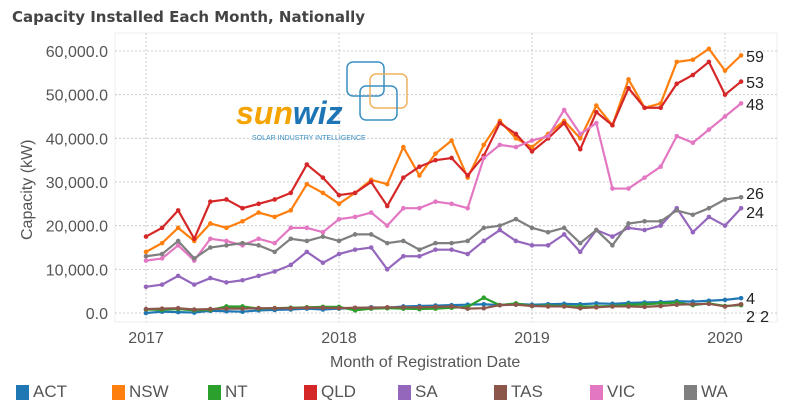 The image size is (800, 416). I want to click on legend-label: WA, so click(714, 391).